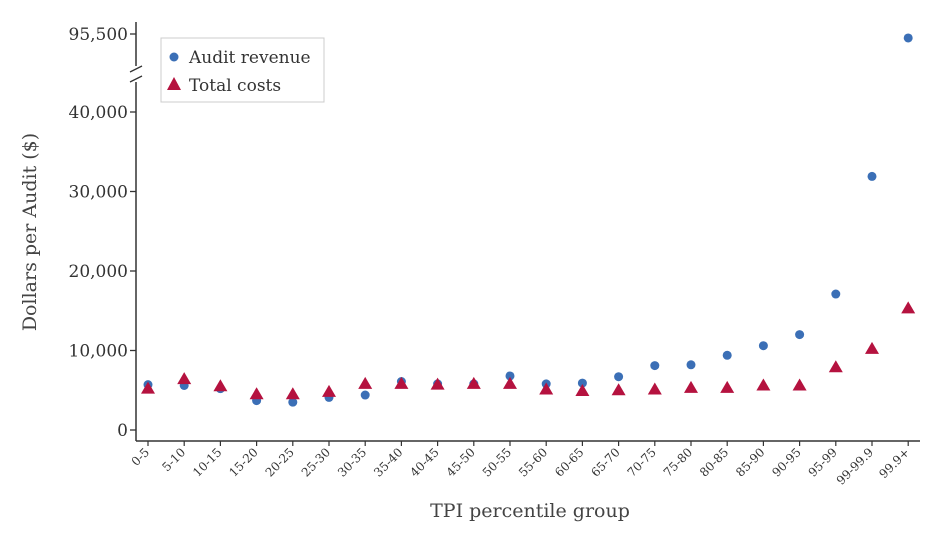  What do you see at coordinates (280, 462) in the screenshot?
I see `x-tick-label: 20-25` at bounding box center [280, 462].